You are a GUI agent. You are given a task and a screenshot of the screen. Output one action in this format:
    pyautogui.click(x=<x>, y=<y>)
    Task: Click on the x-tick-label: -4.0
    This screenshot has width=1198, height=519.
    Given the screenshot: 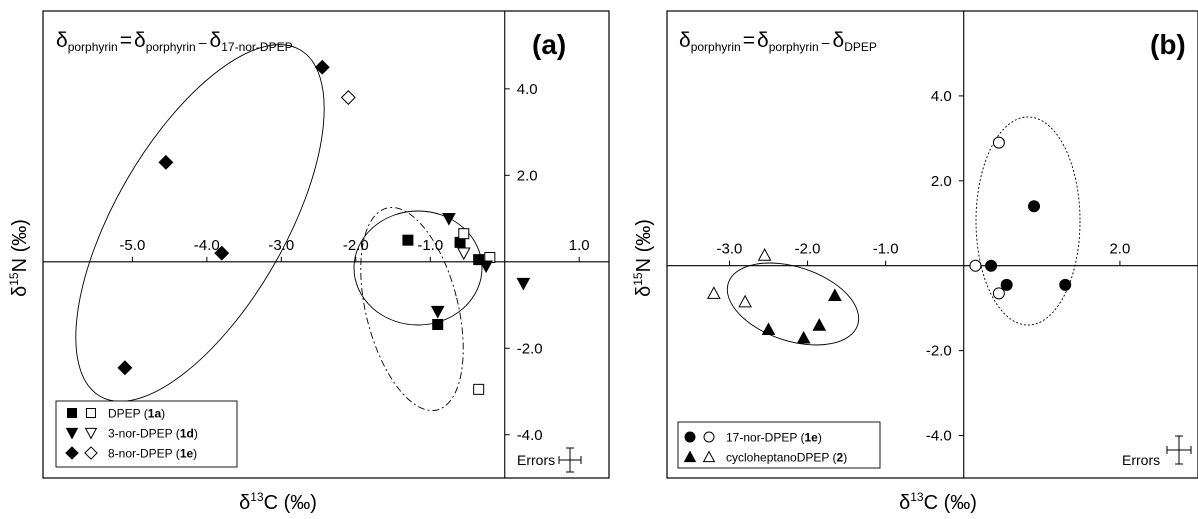 What is the action you would take?
    pyautogui.click(x=207, y=245)
    